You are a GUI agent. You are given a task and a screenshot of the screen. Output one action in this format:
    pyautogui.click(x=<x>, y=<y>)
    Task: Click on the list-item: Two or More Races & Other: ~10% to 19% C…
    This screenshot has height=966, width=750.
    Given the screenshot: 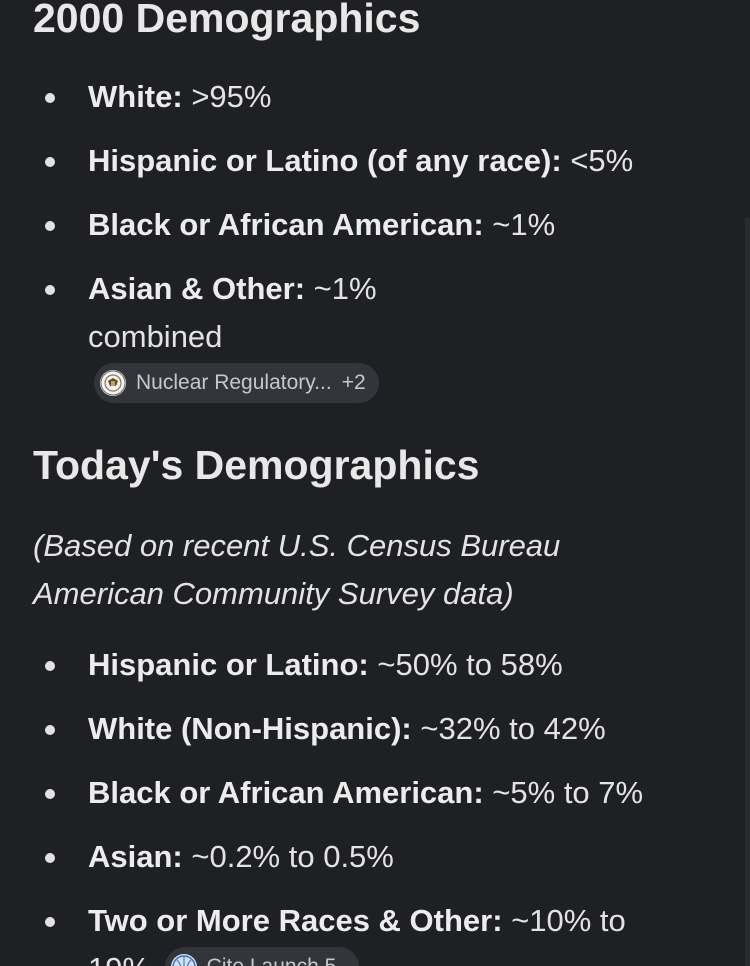 What is the action you would take?
    pyautogui.click(x=328, y=931)
    